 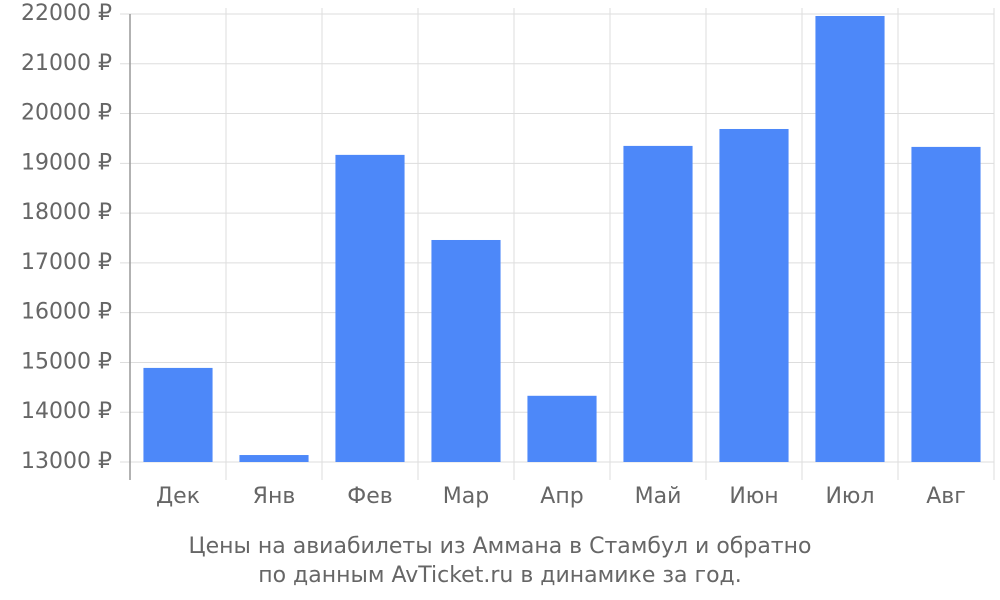 I want to click on y-tick-label: 15000 ₽, so click(x=66, y=361).